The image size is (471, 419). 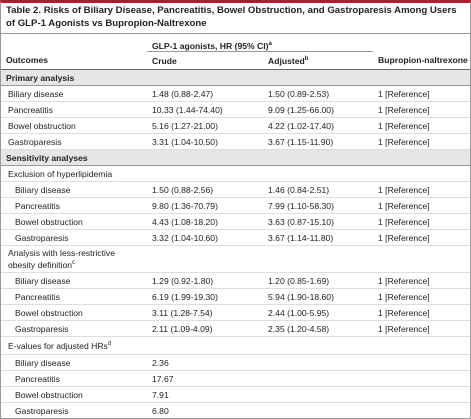 What do you see at coordinates (318, 312) in the screenshot?
I see `value-cell: 2.44 (1.00-5.95)` at bounding box center [318, 312].